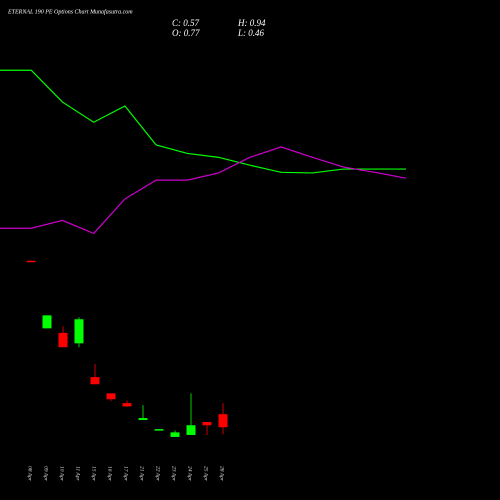 The height and width of the screenshot is (500, 500). I want to click on info-label: H: 0.94, so click(251, 23).